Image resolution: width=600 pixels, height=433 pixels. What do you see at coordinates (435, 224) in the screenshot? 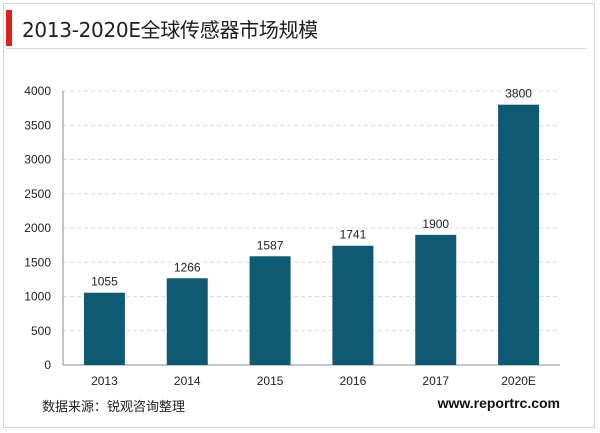
I see `data-label: 1900` at bounding box center [435, 224].